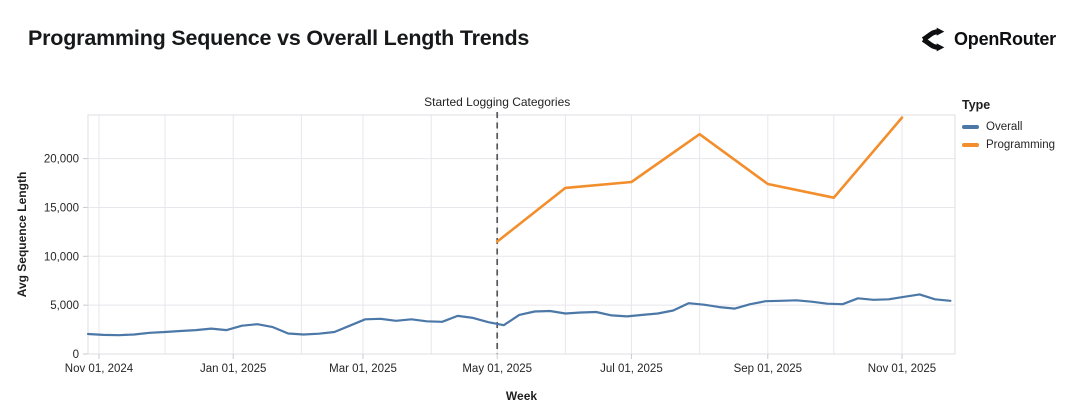  What do you see at coordinates (768, 369) in the screenshot?
I see `x-tick-label: Sep 01, 2025` at bounding box center [768, 369].